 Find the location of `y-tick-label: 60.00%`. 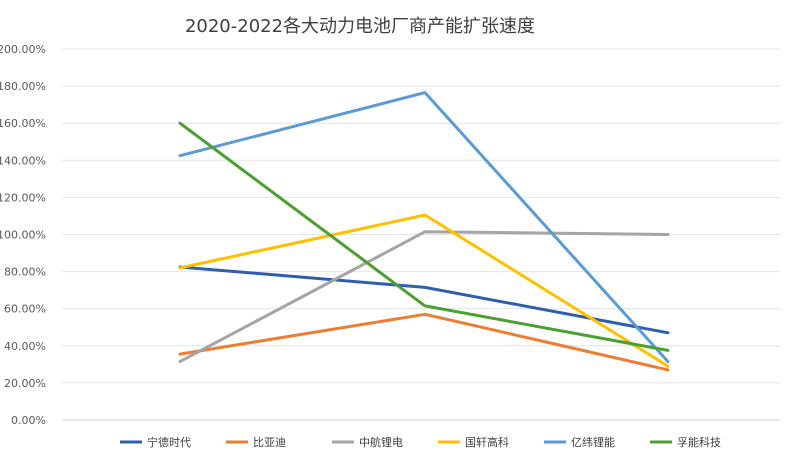

y-tick-label: 60.00% is located at coordinates (25, 309).